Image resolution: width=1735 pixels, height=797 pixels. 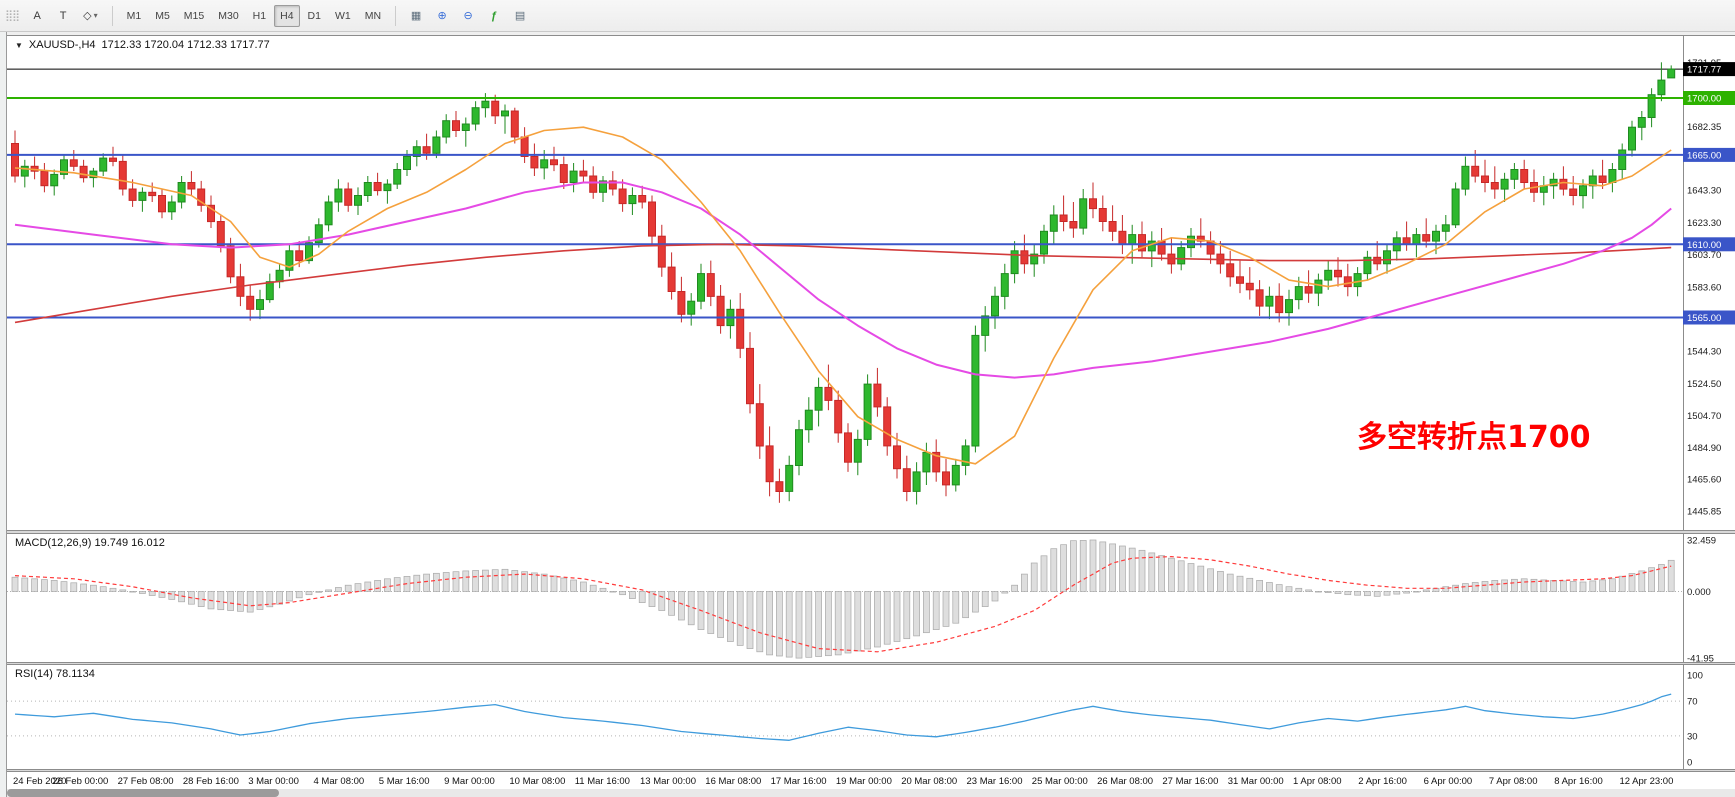 What do you see at coordinates (1699, 592) in the screenshot?
I see `svg-text: 0.000` at bounding box center [1699, 592].